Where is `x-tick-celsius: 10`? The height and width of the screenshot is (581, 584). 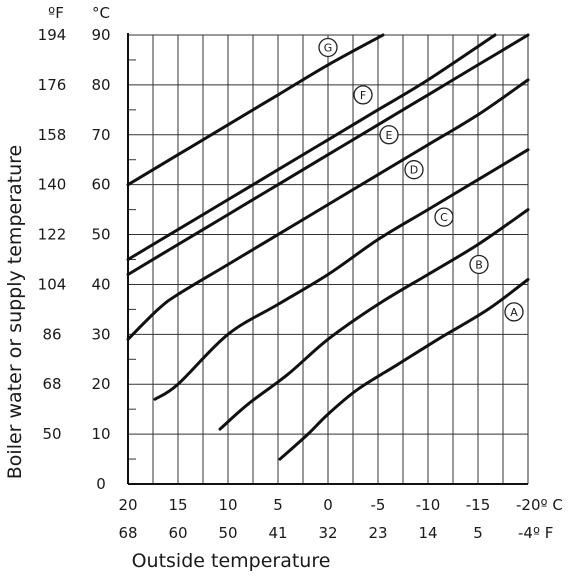 x-tick-celsius: 10 is located at coordinates (227, 505).